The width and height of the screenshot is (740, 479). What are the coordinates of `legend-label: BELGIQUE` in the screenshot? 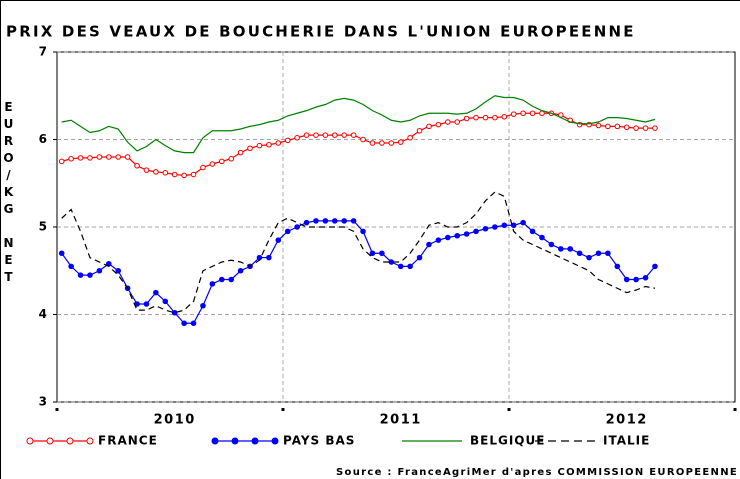 It's located at (507, 441).